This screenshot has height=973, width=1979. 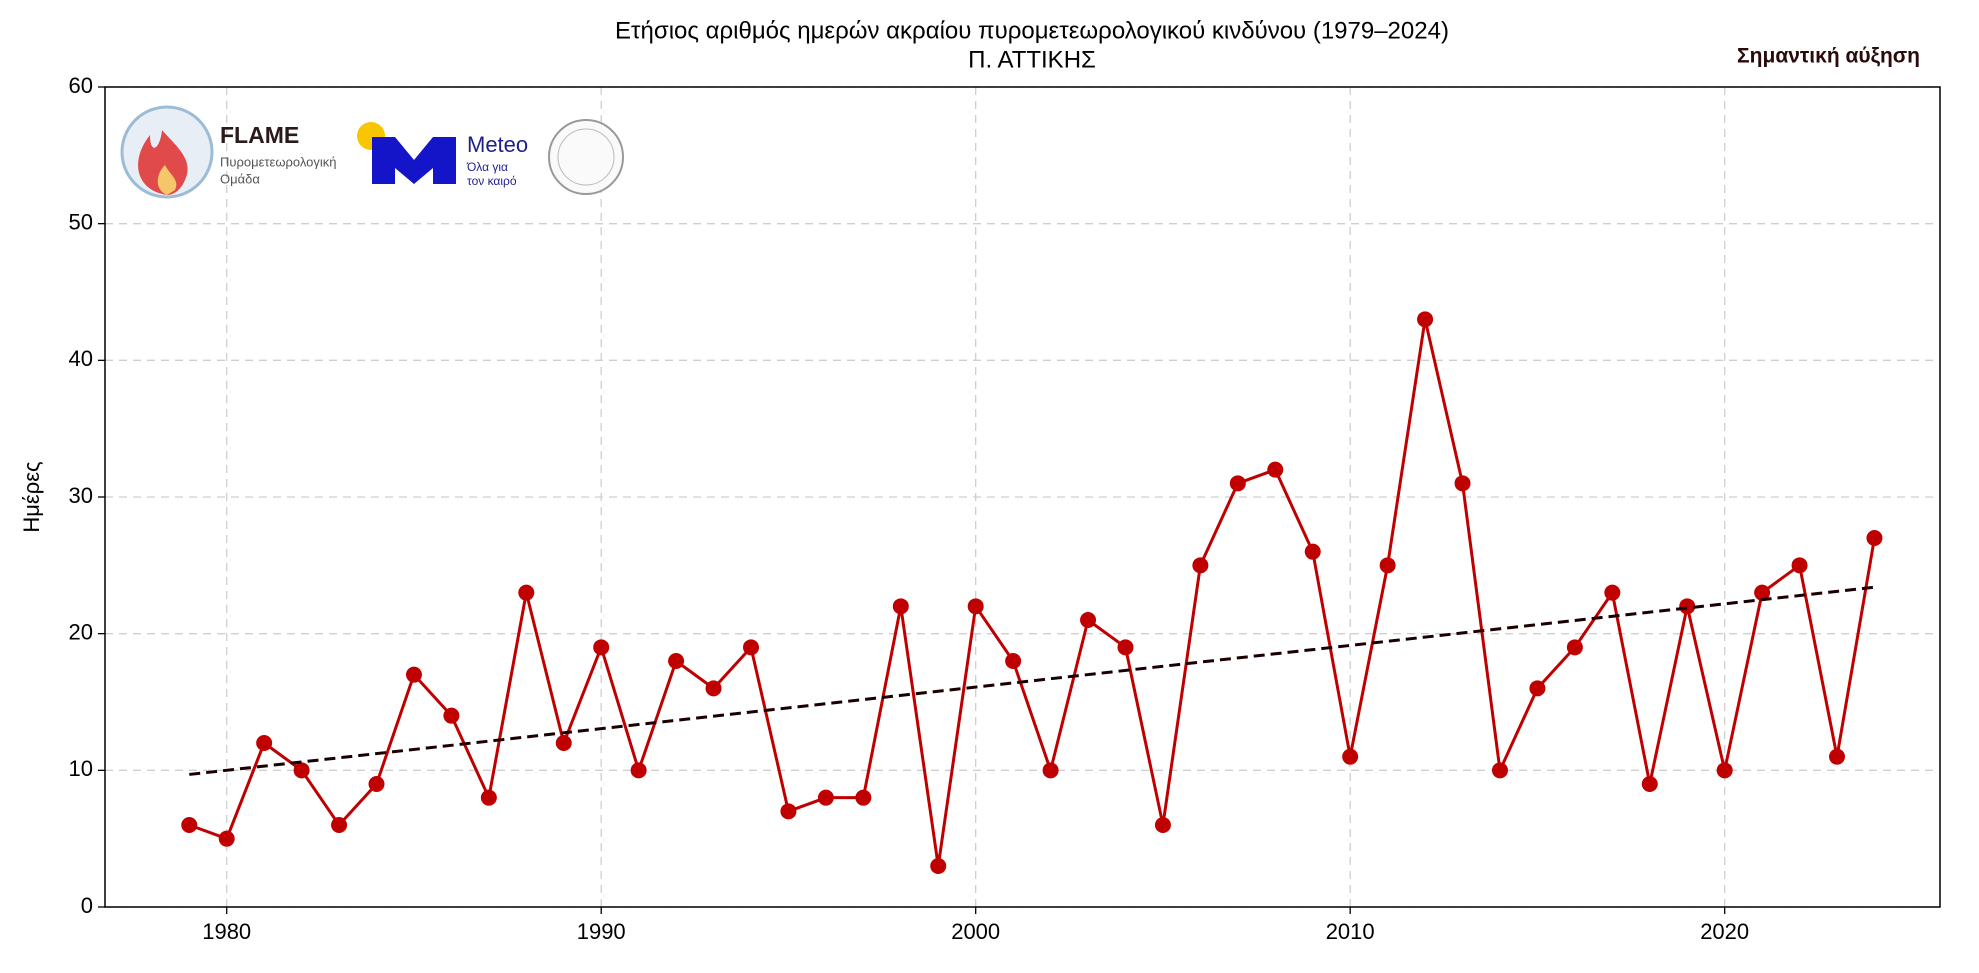 What do you see at coordinates (81, 85) in the screenshot?
I see `y-tick-label: 60` at bounding box center [81, 85].